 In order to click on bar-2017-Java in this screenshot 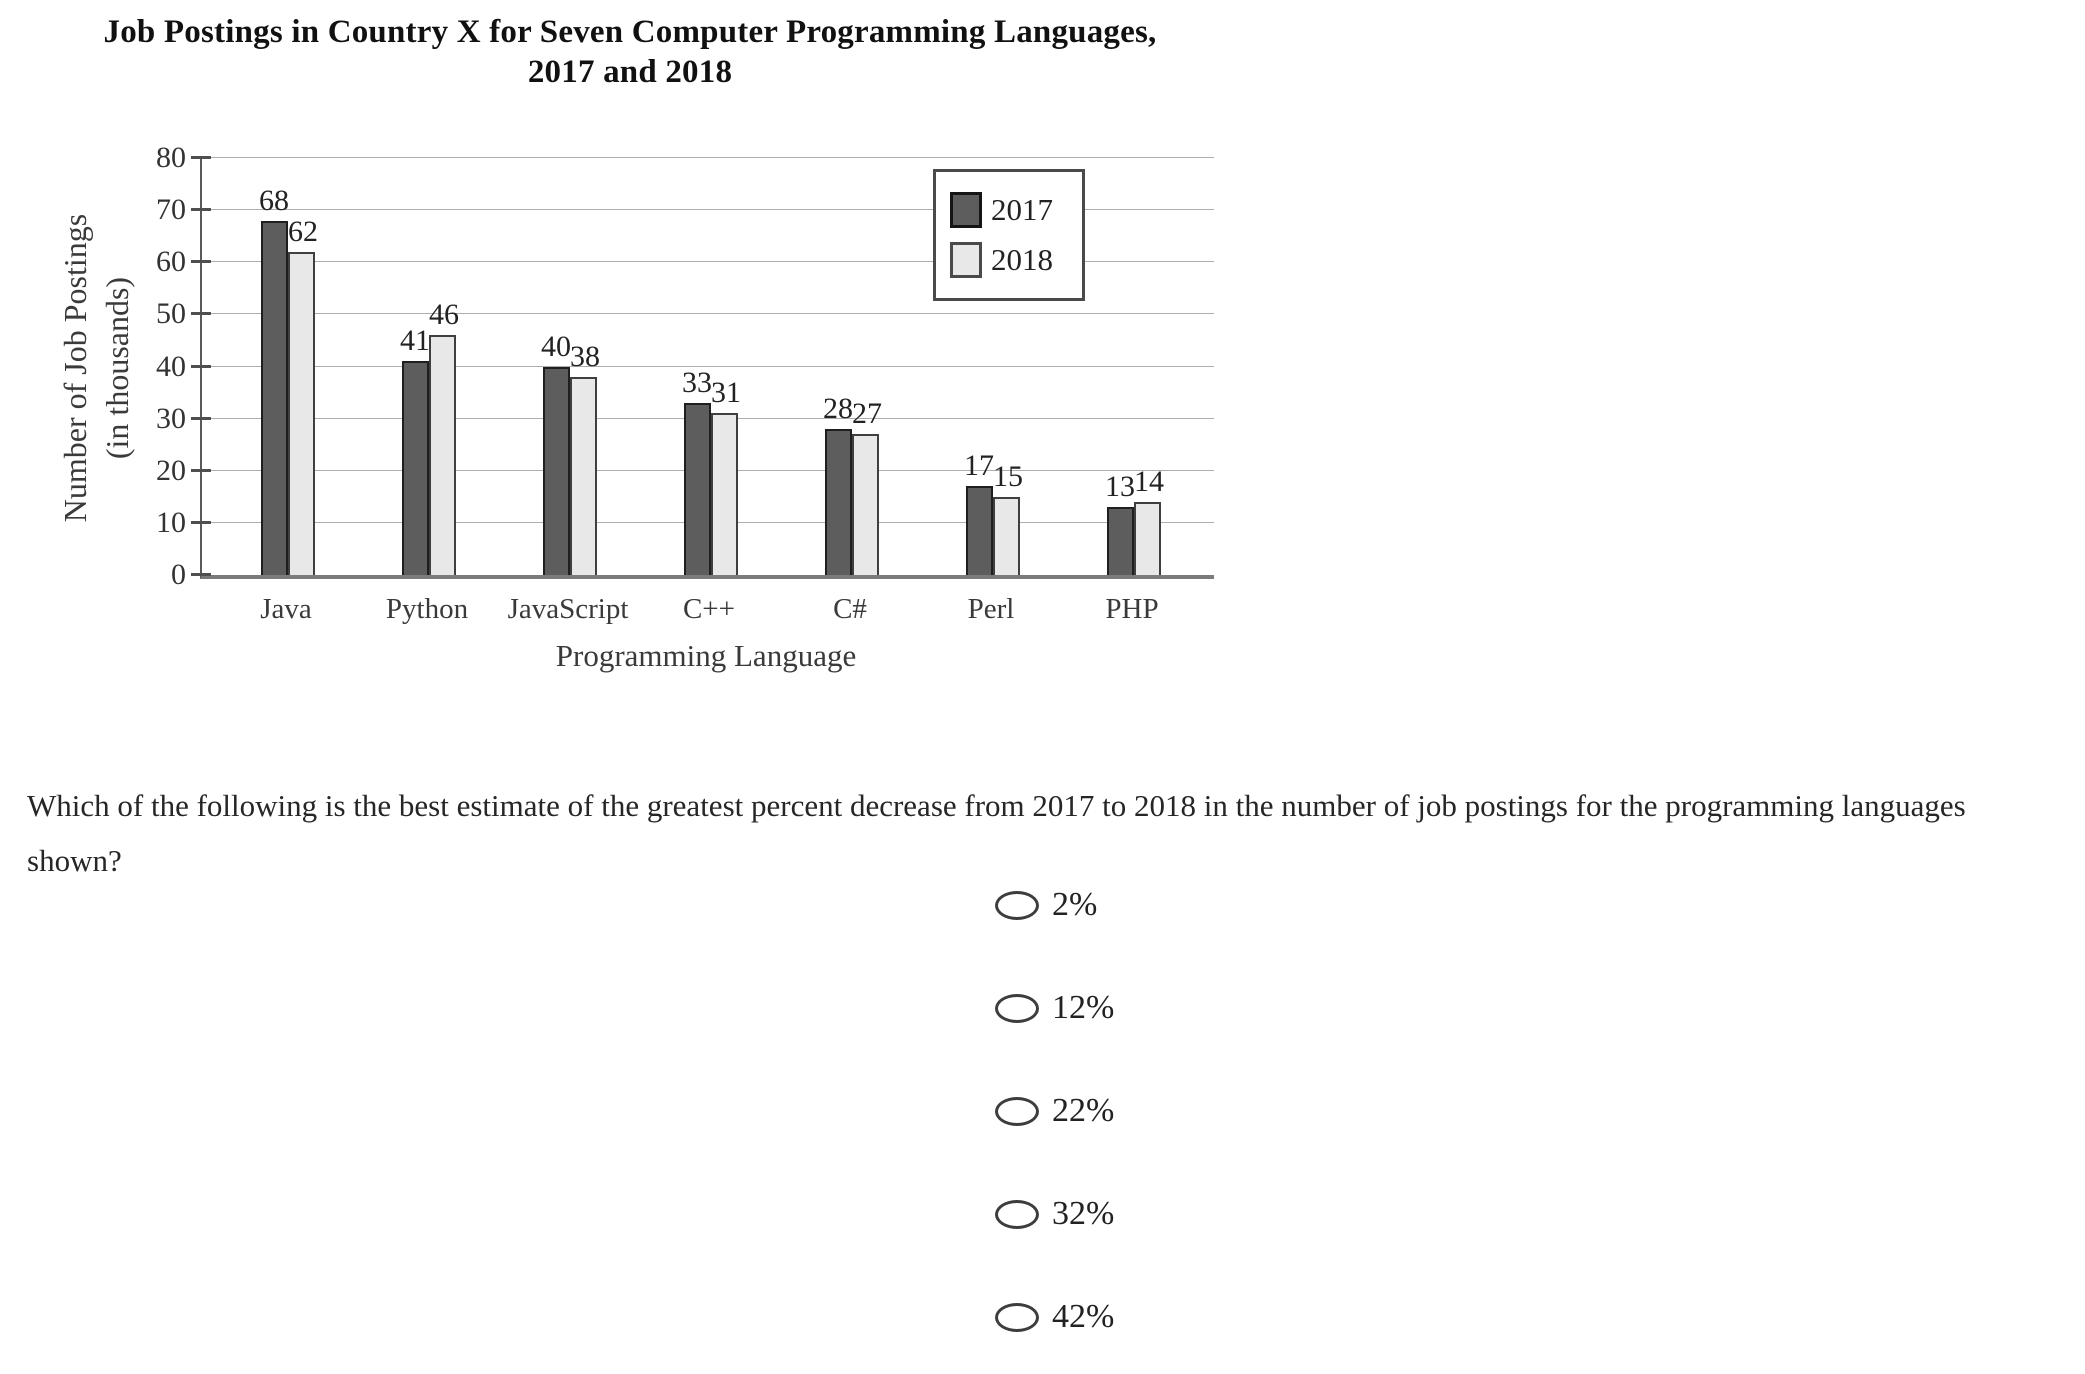, I will do `click(274, 397)`.